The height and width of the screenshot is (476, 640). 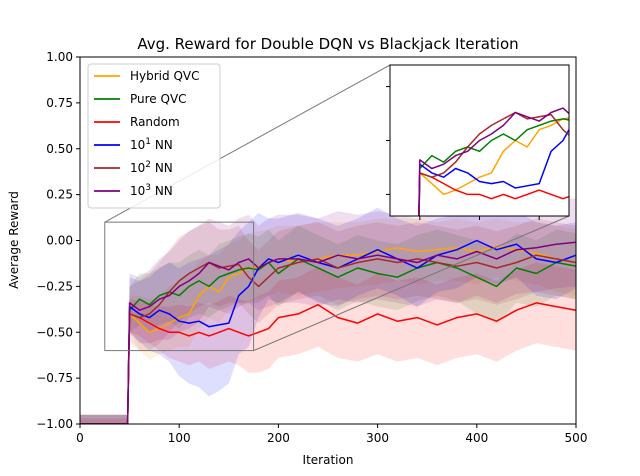 I want to click on y-tick-label: −0.75, so click(x=54, y=378).